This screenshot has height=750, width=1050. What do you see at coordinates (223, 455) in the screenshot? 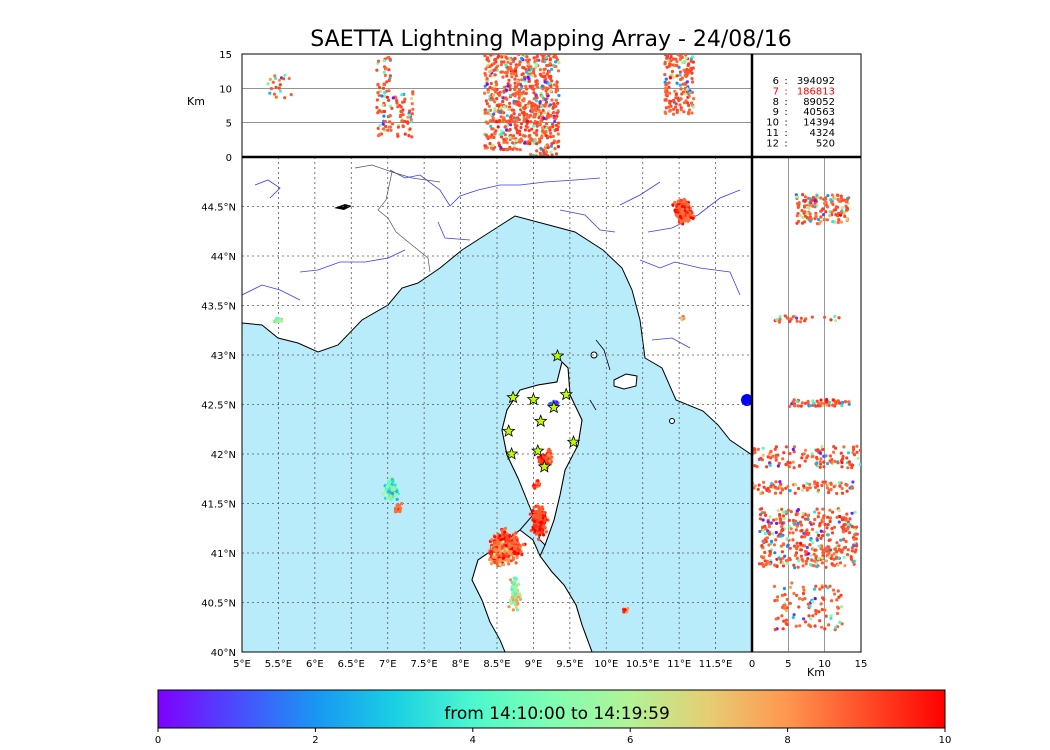
I see `lat-tick-label: 42°N` at bounding box center [223, 455].